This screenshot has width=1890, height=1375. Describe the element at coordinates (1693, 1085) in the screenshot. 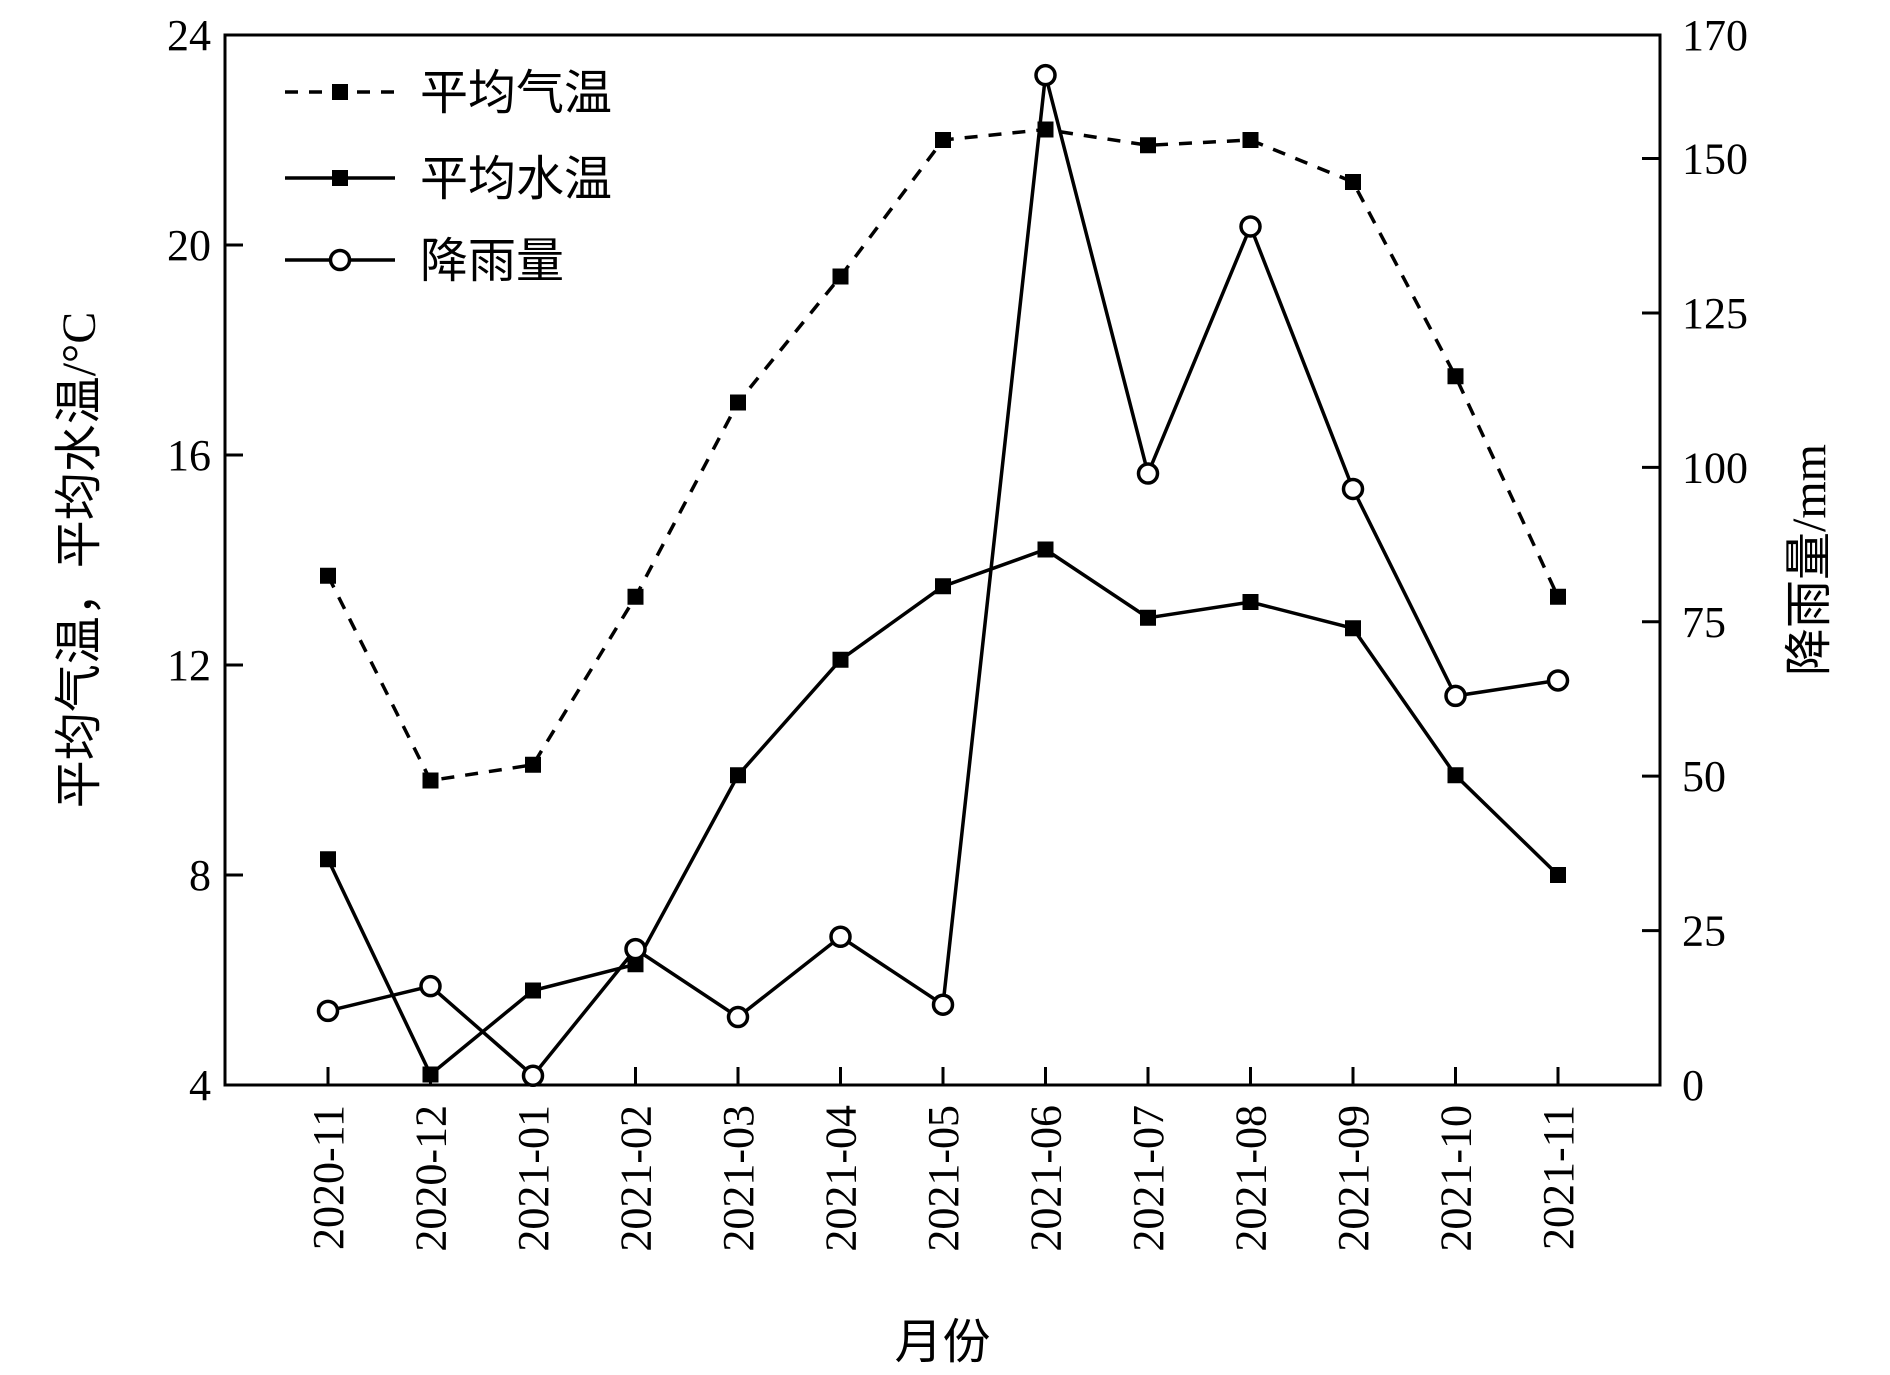

I see `right-tick-label: 0` at that location.